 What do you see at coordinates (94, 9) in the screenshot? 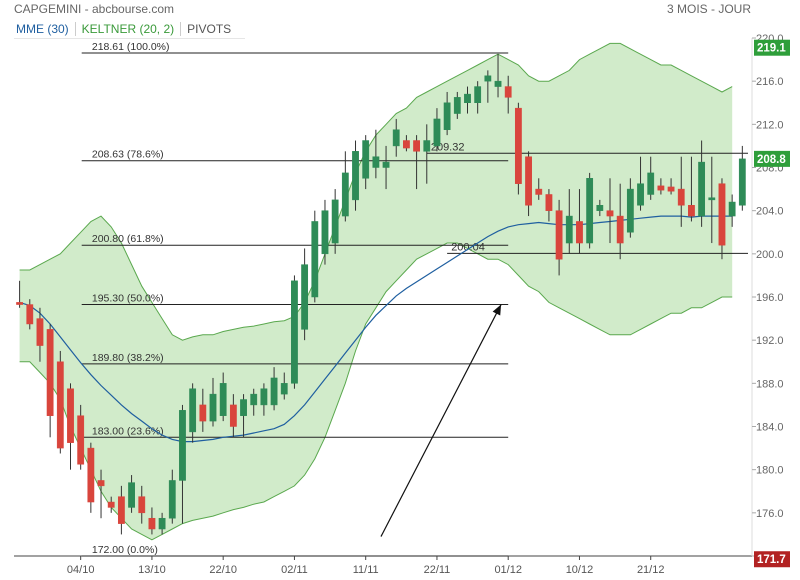
I see `chart-title: CAPGEMINI - abcbourse.com` at bounding box center [94, 9].